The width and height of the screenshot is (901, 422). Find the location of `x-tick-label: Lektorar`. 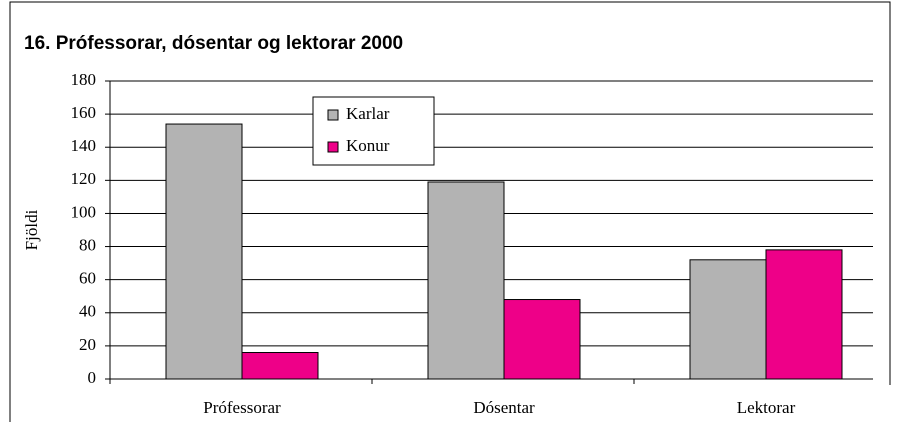

x-tick-label: Lektorar is located at coordinates (766, 407).